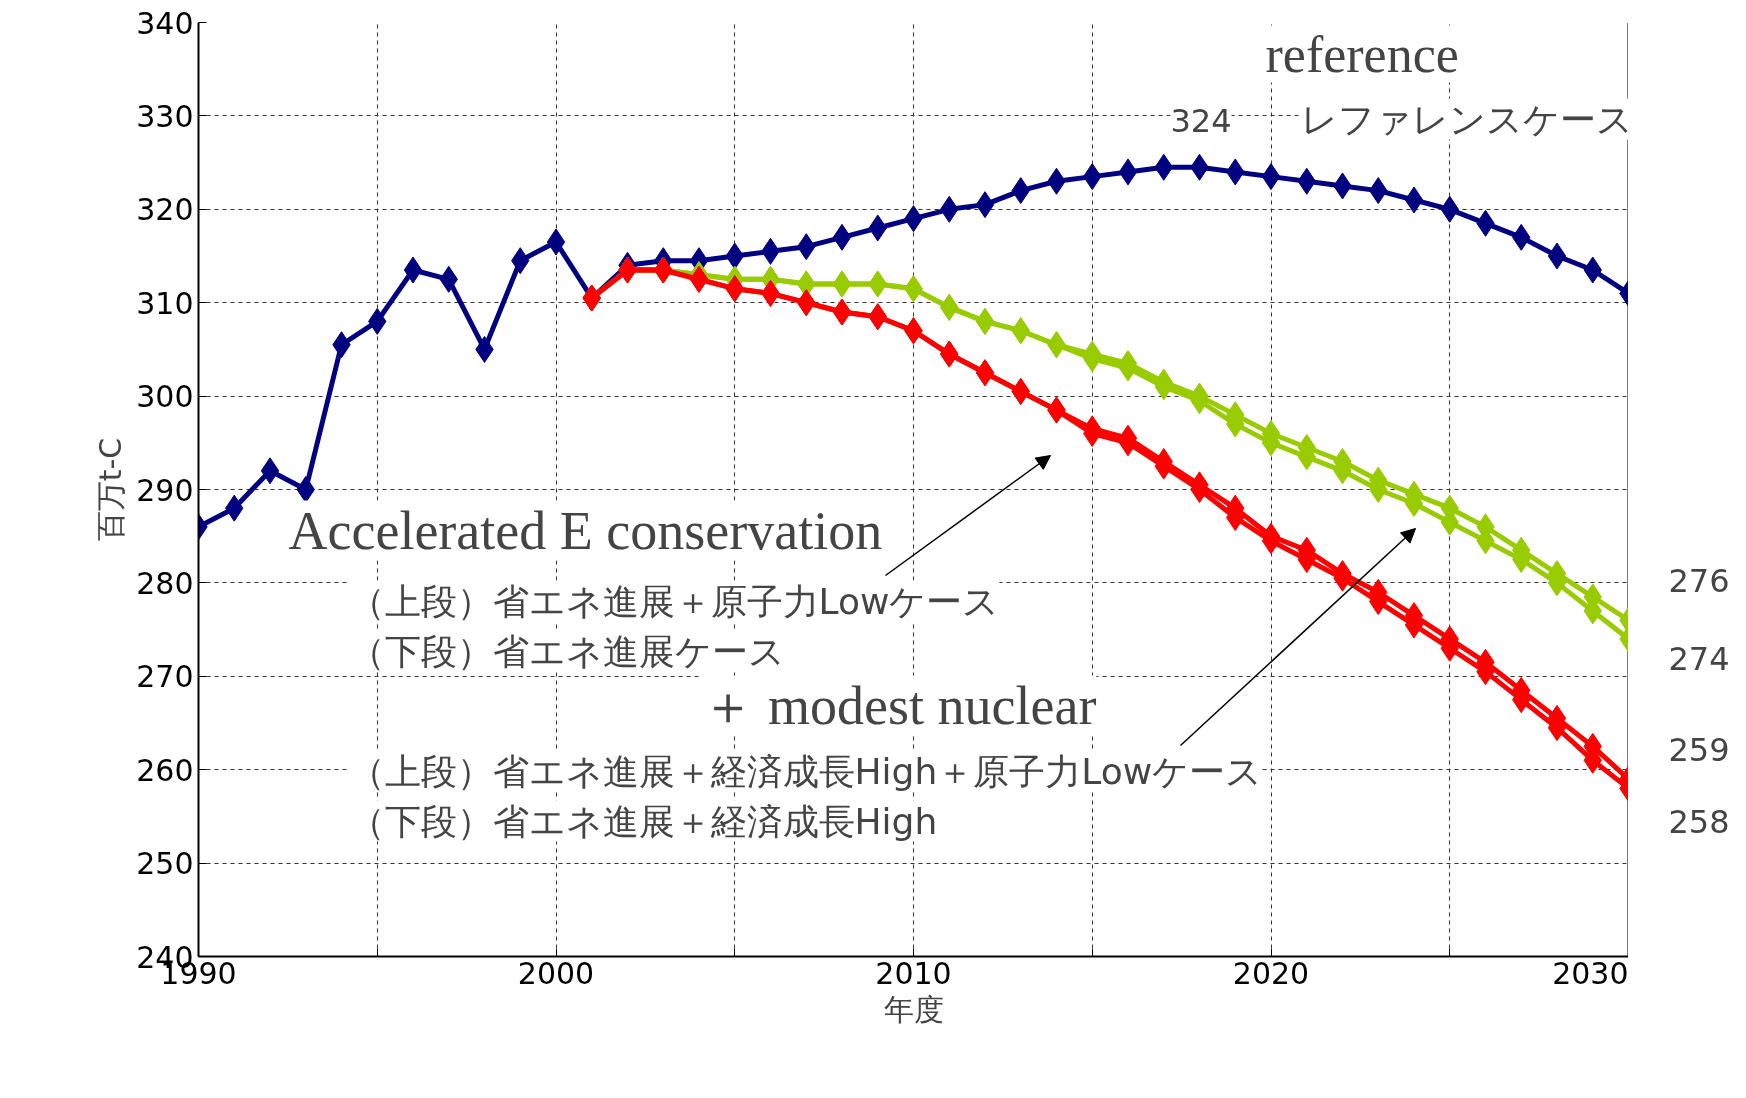 This screenshot has height=1098, width=1746. Describe the element at coordinates (898, 705) in the screenshot. I see `annotation: ＋ modest nuclear` at that location.